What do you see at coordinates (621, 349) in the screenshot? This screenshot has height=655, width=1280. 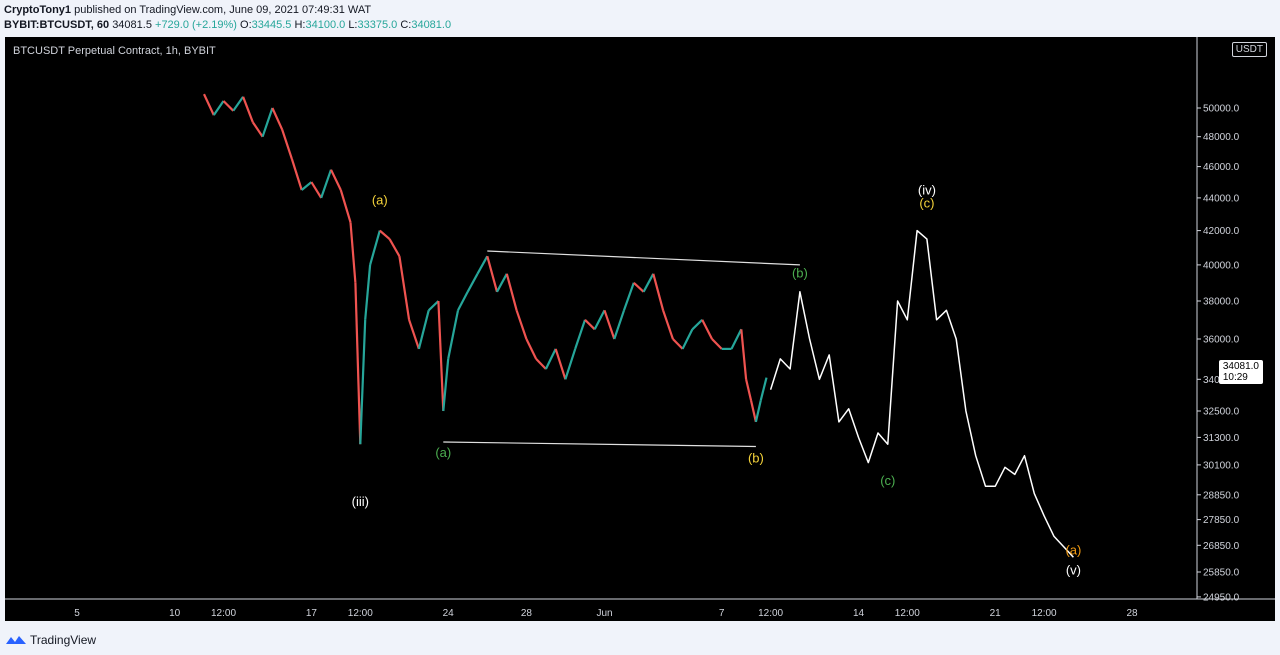 I see `trendlines` at bounding box center [621, 349].